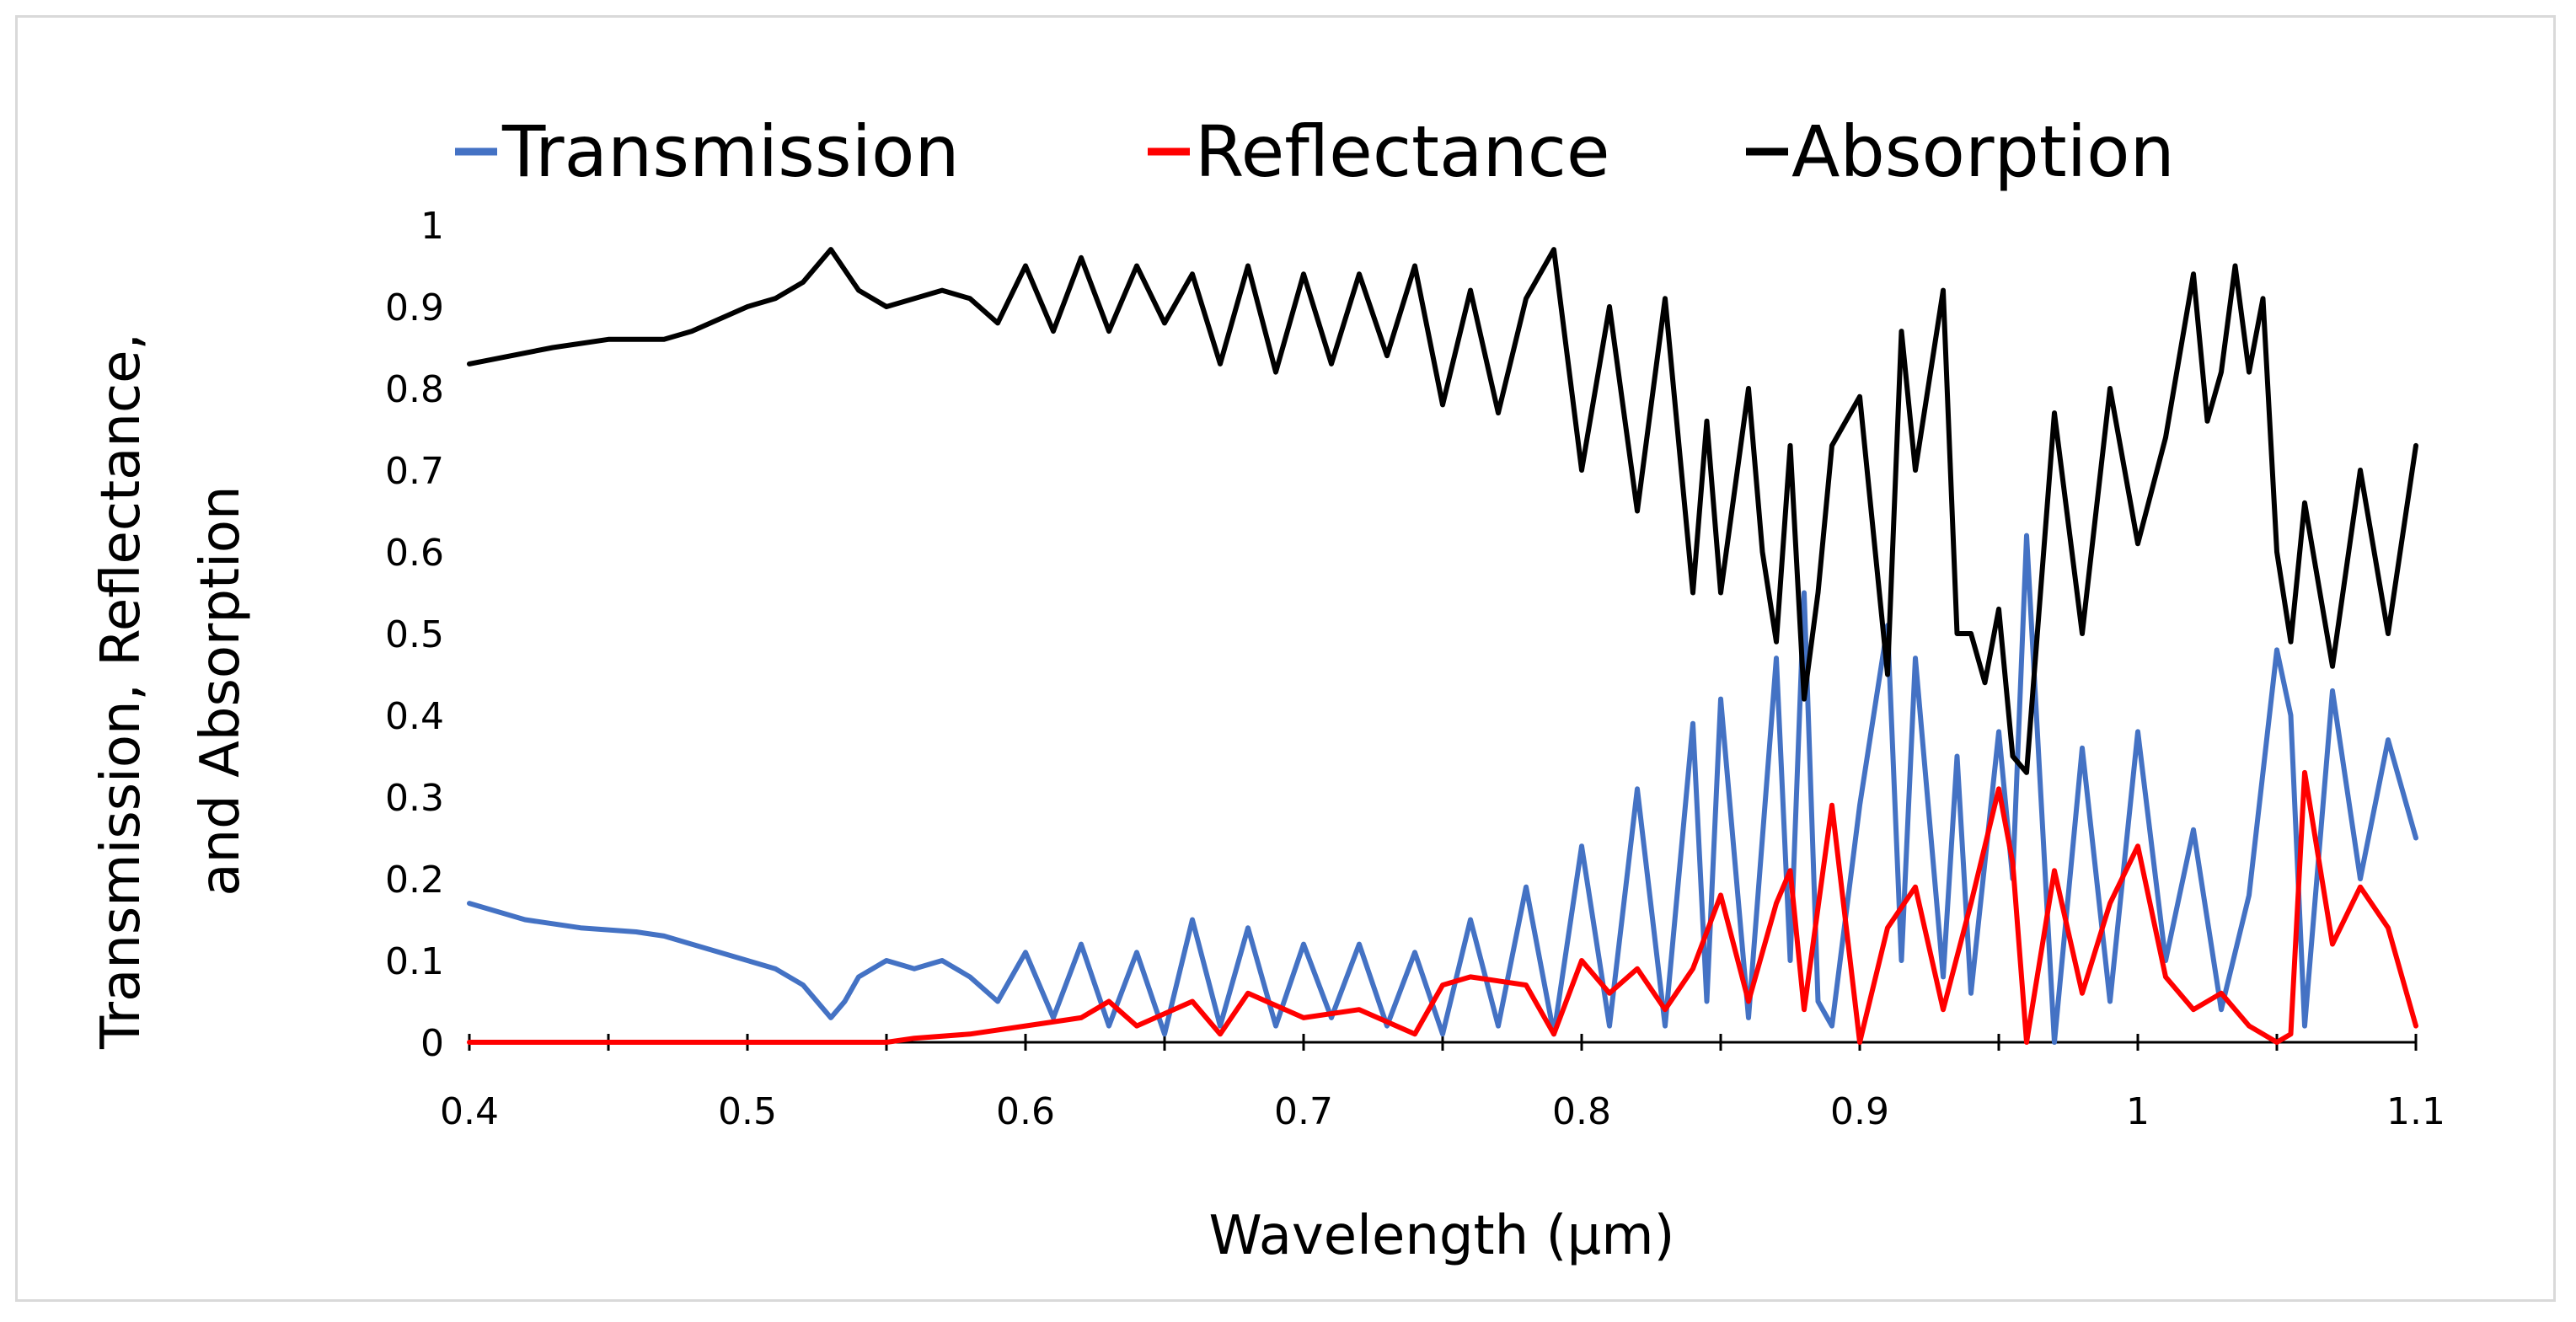  Describe the element at coordinates (2138, 1111) in the screenshot. I see `x-tick-label: 1` at that location.